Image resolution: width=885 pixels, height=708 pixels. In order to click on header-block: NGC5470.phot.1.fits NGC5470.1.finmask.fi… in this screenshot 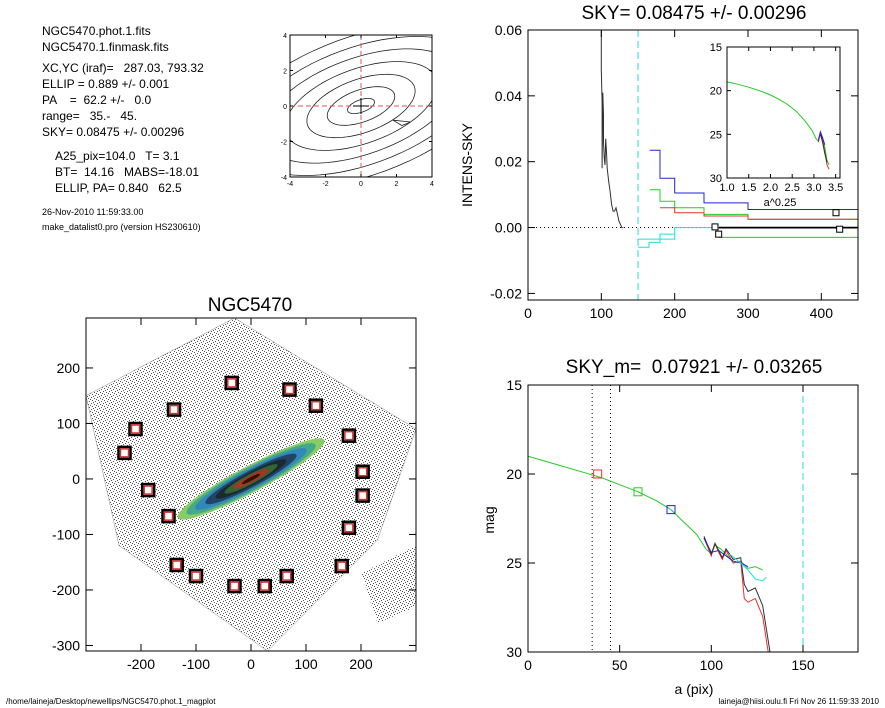, I will do `click(123, 128)`.